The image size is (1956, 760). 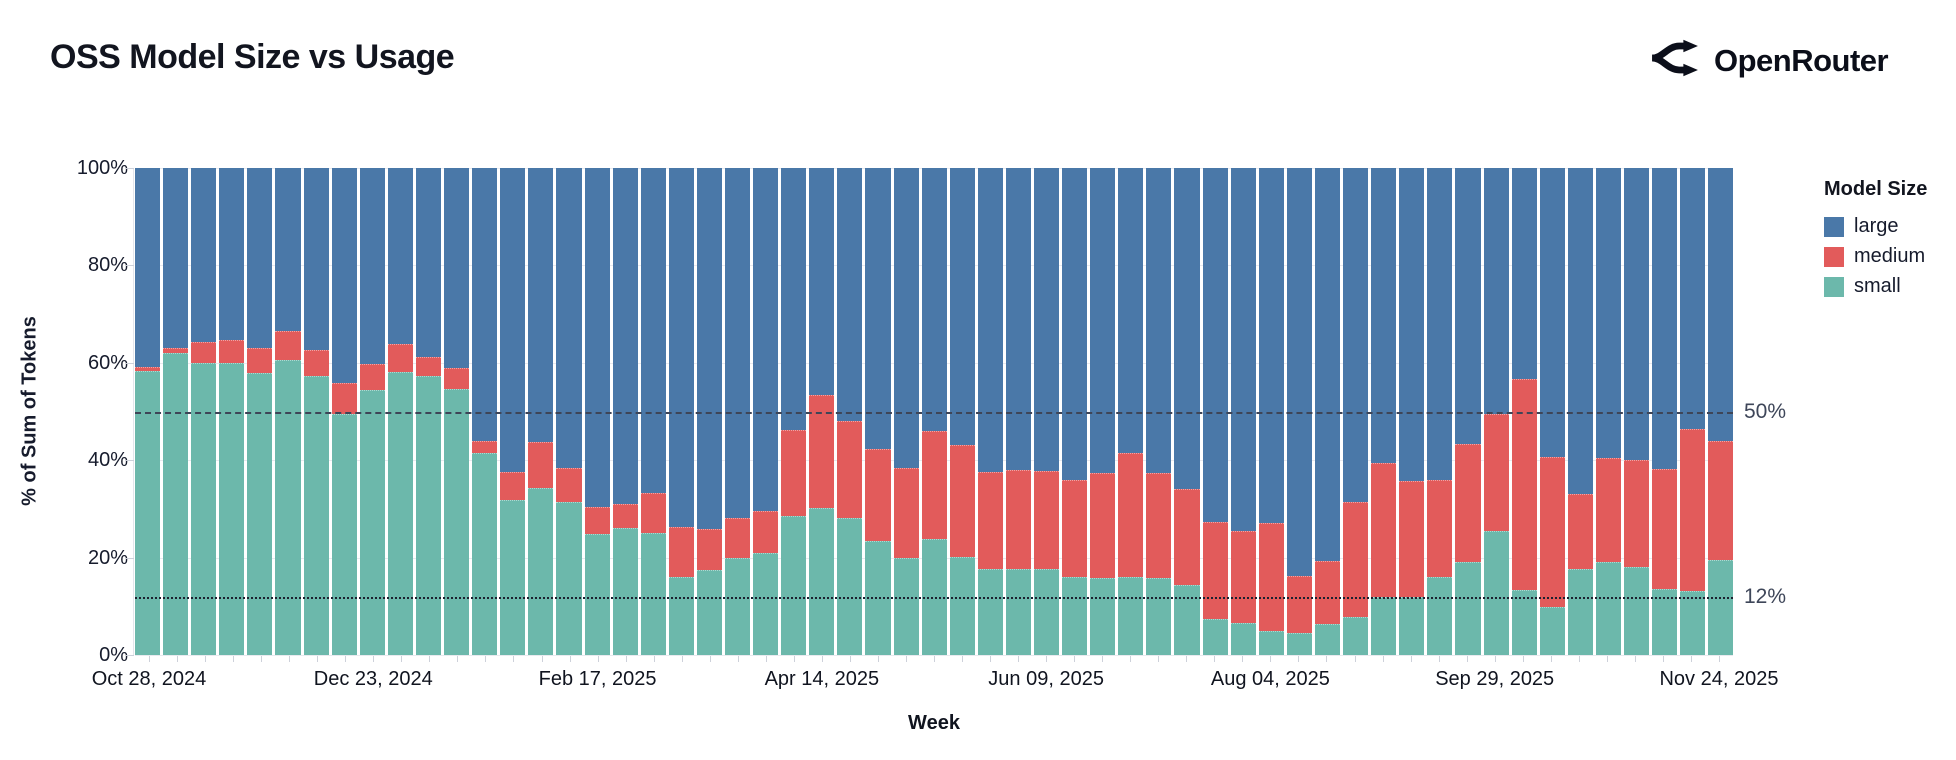 I want to click on bar-nov-04-2024, so click(x=176, y=411).